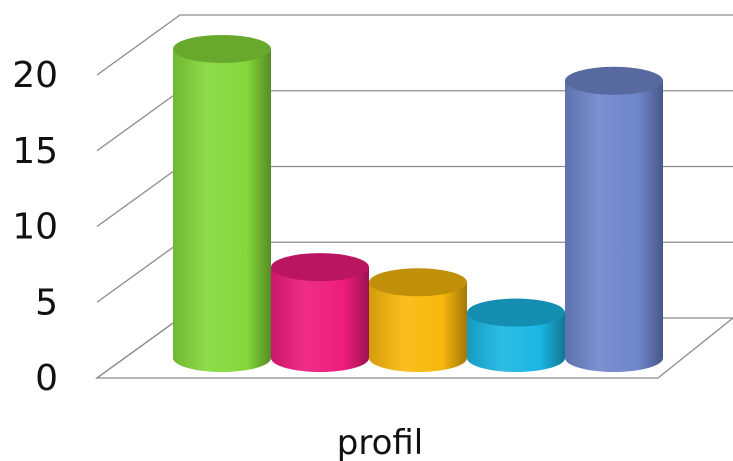  What do you see at coordinates (46, 378) in the screenshot?
I see `y-tick-label: 0` at bounding box center [46, 378].